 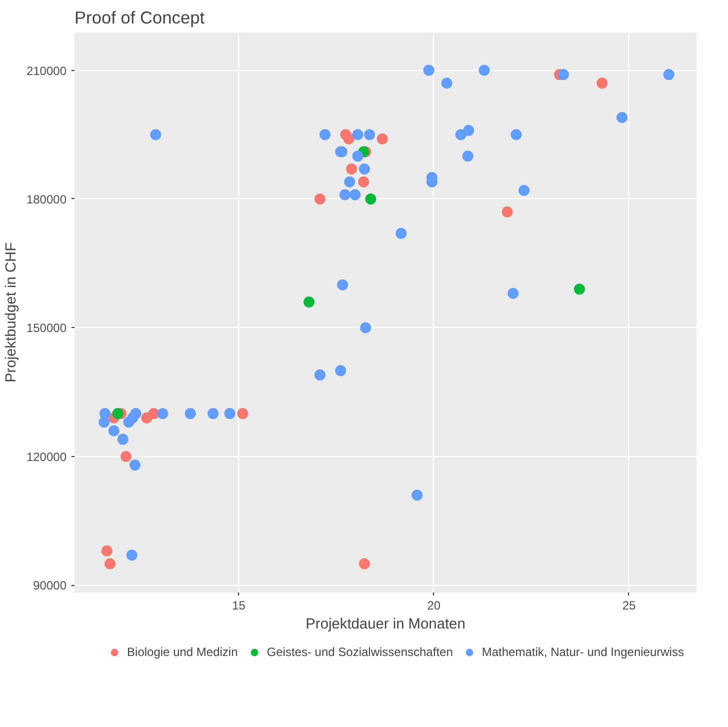 What do you see at coordinates (46, 199) in the screenshot?
I see `y-tick-label: 180000` at bounding box center [46, 199].